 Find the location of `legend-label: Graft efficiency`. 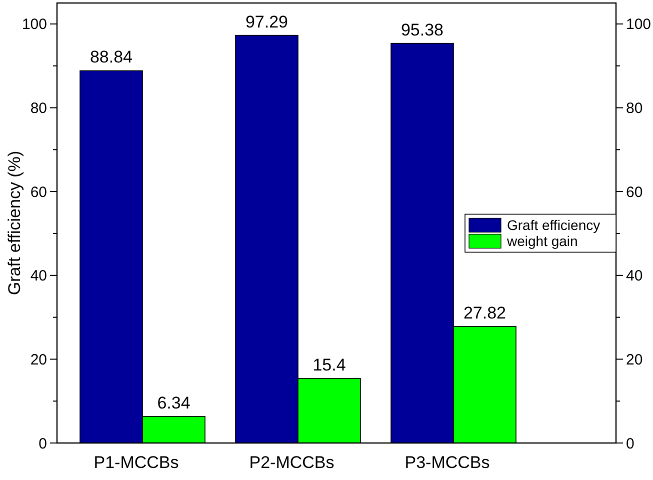

legend-label: Graft efficiency is located at coordinates (553, 225).